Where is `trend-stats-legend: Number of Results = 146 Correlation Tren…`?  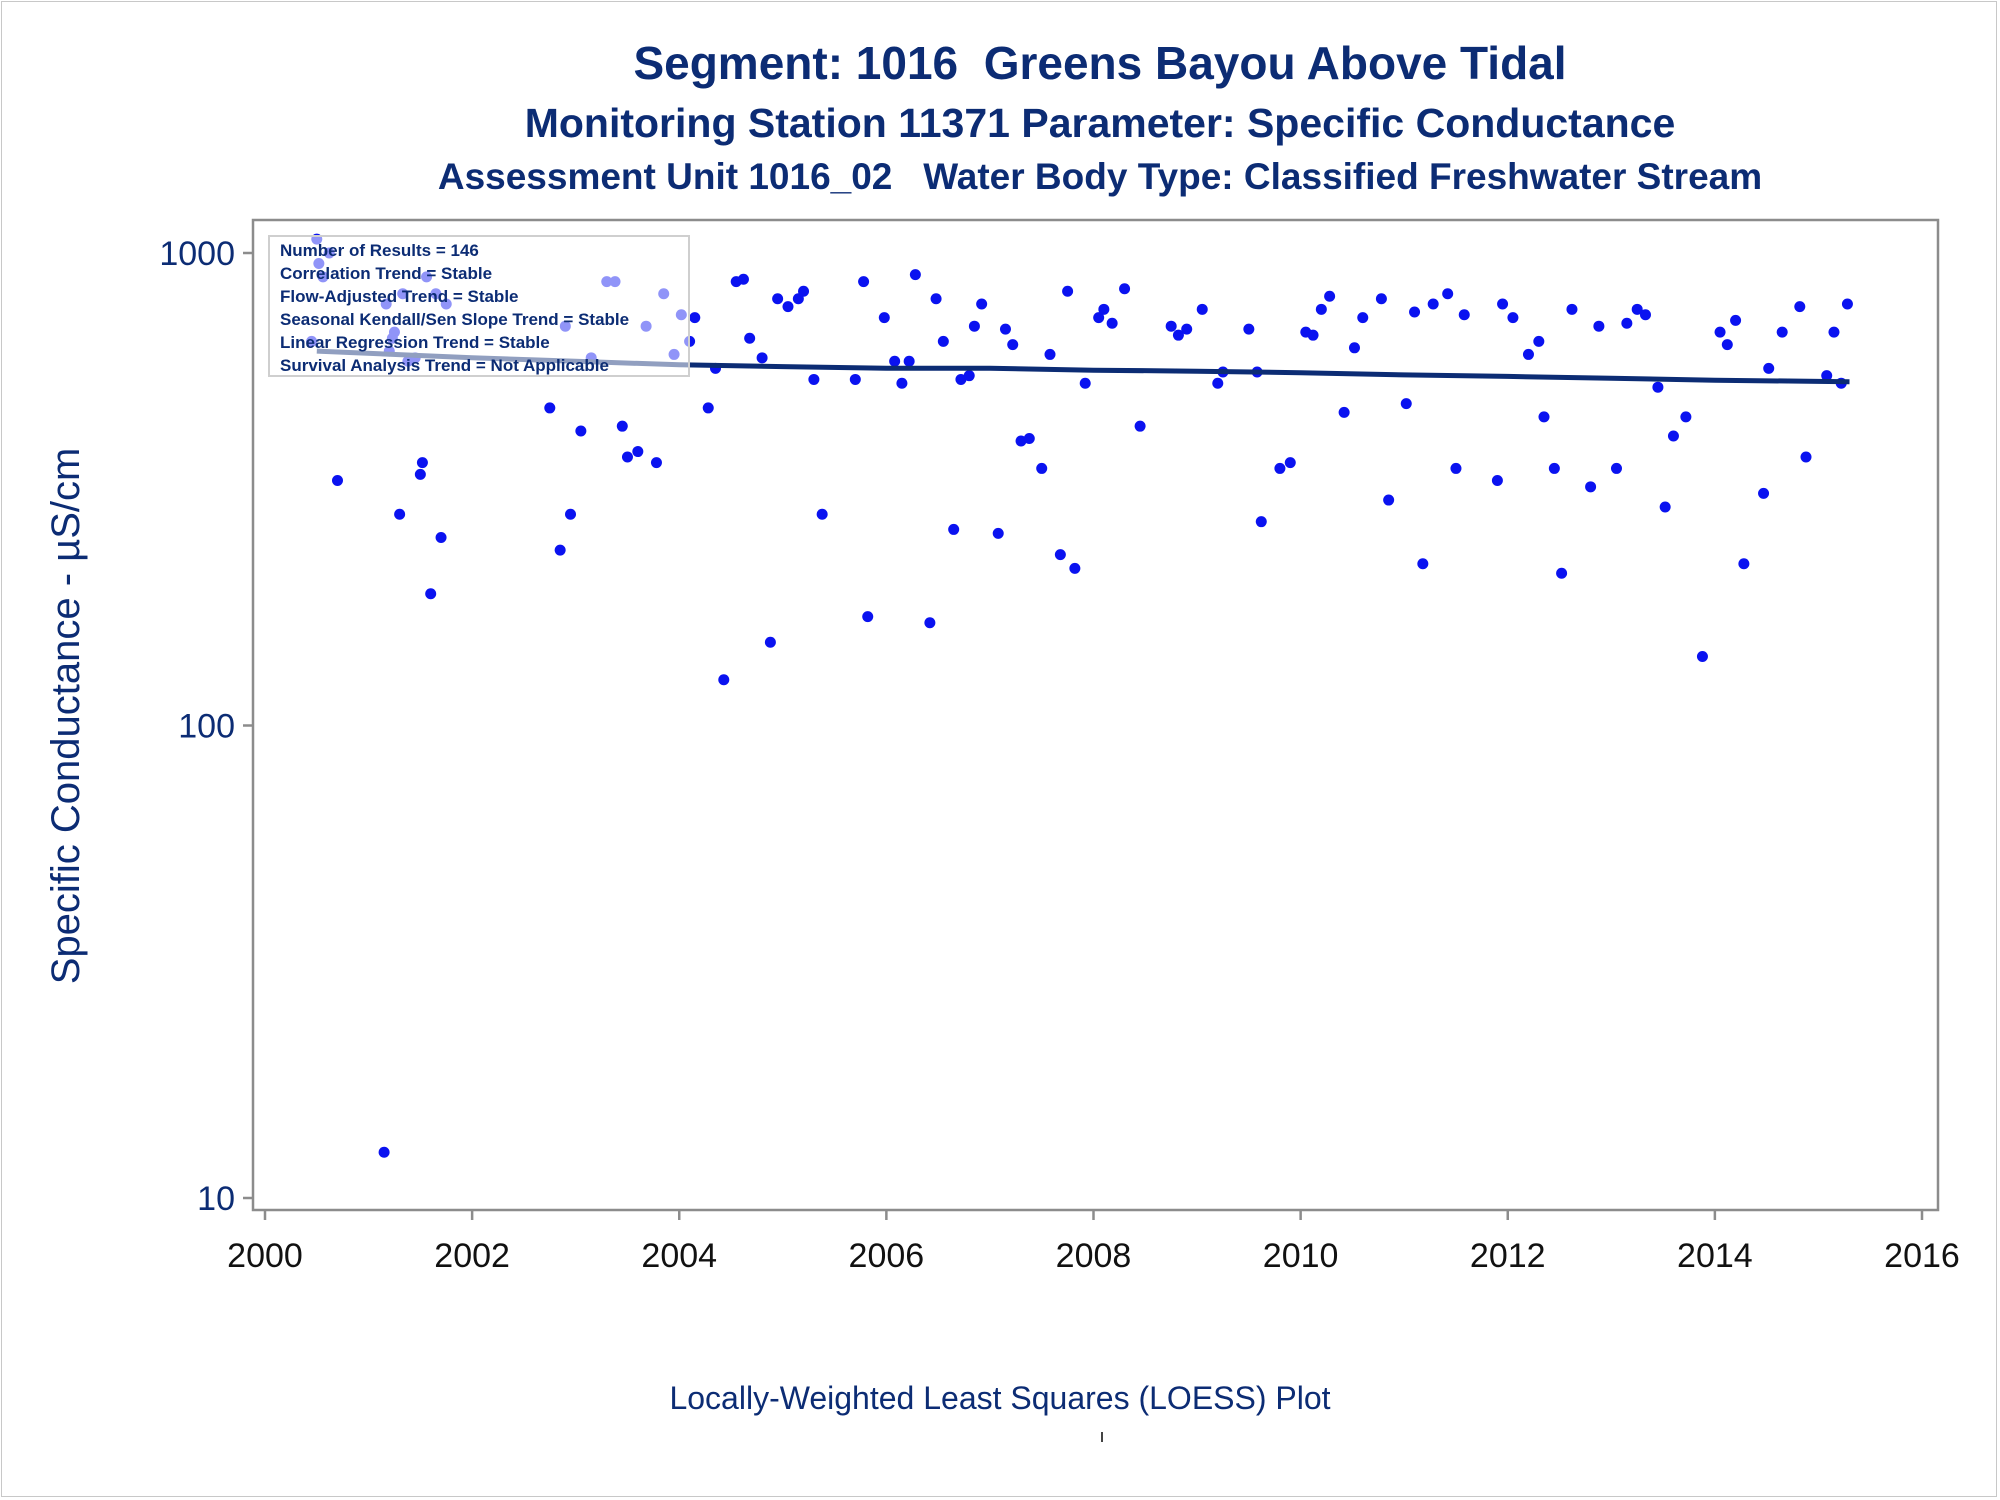 trend-stats-legend: Number of Results = 146 Correlation Tren… is located at coordinates (479, 306).